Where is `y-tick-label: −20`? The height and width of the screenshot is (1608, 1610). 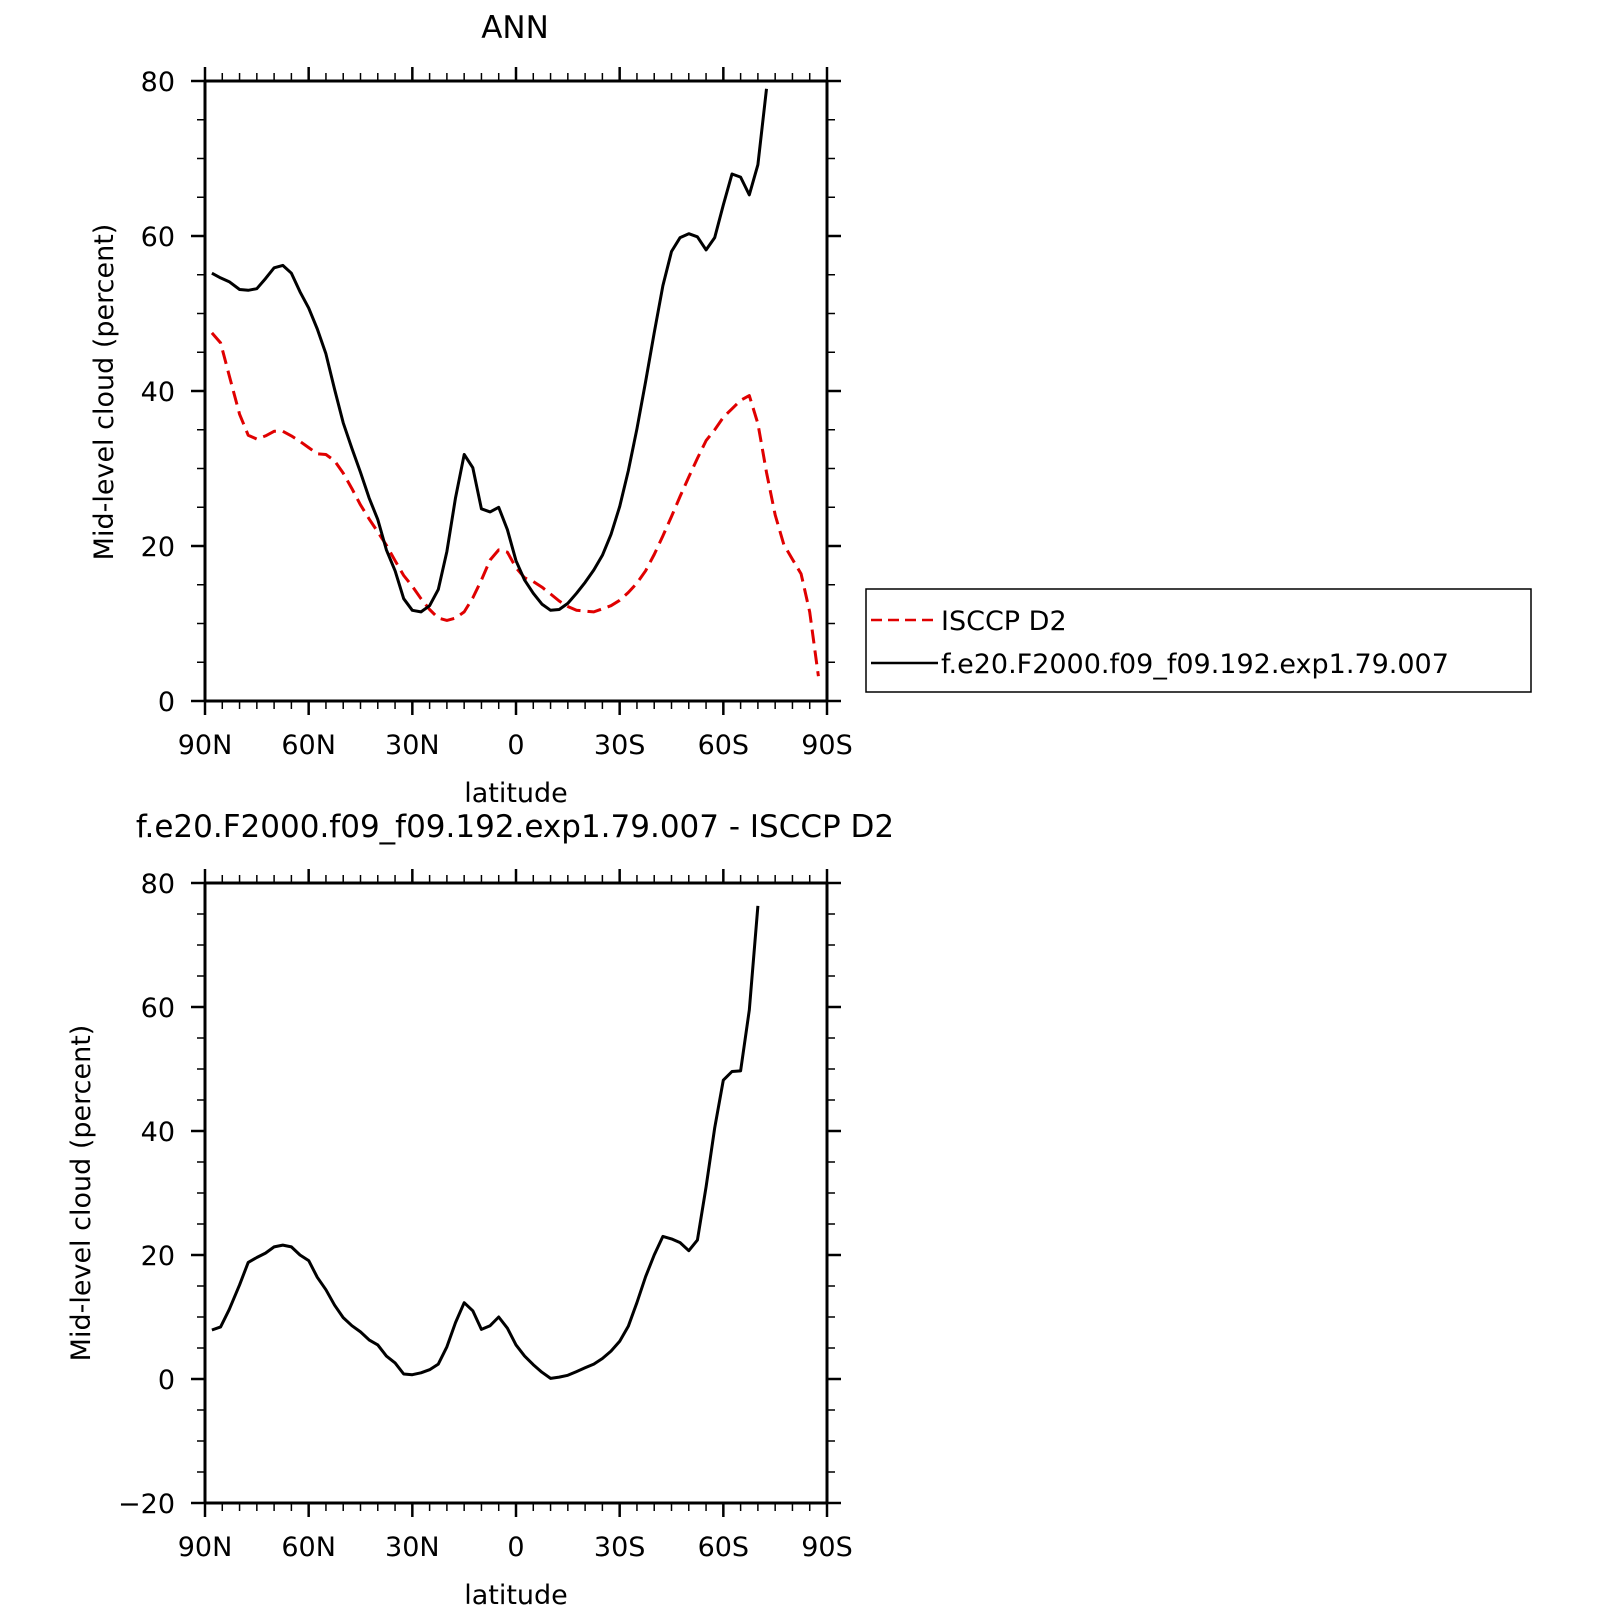 y-tick-label: −20 is located at coordinates (146, 1504).